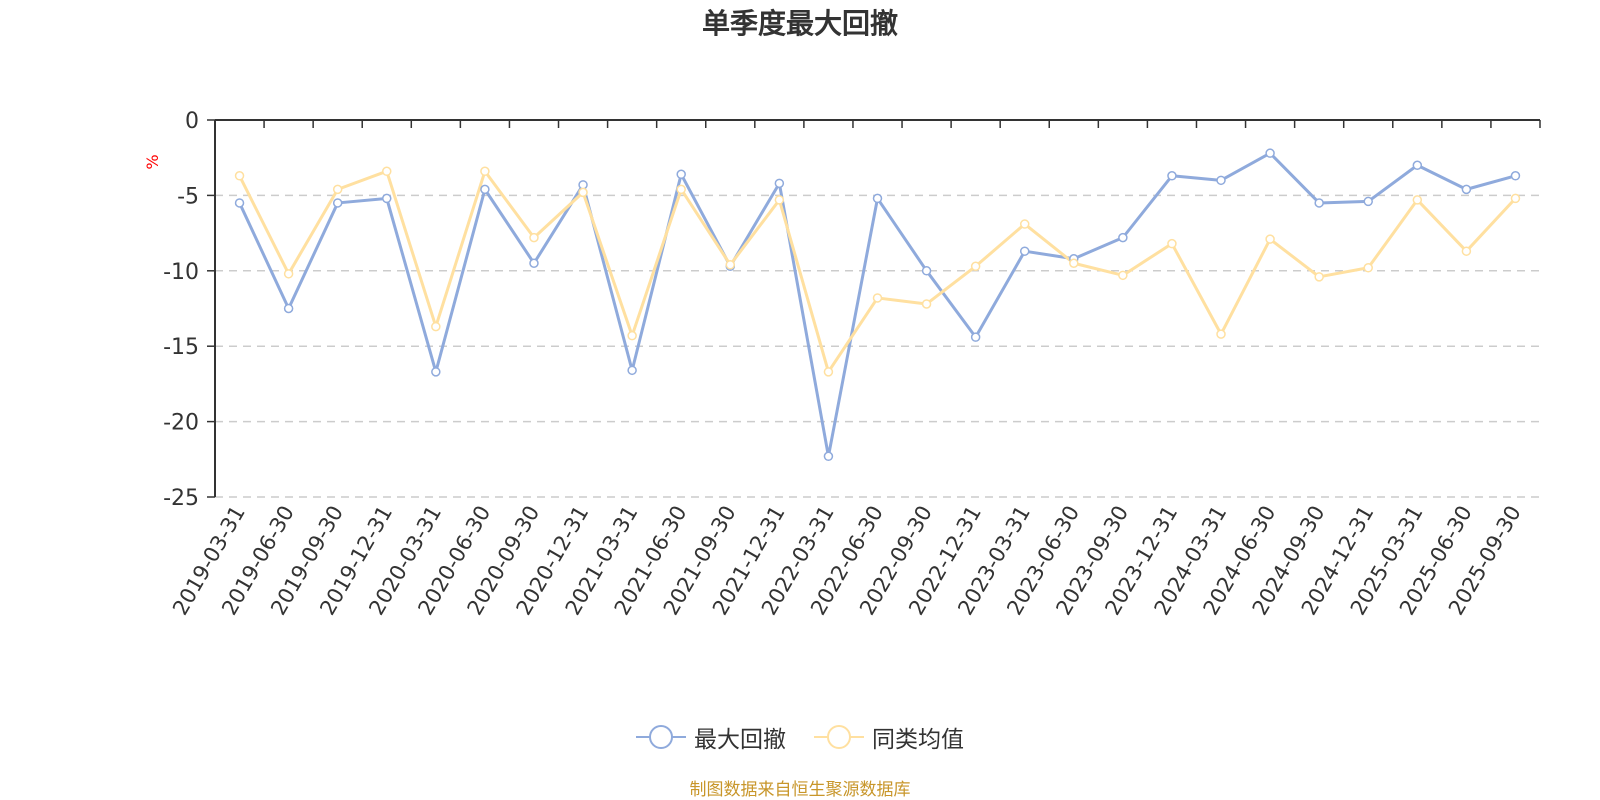  What do you see at coordinates (181, 272) in the screenshot?
I see `y-tick-label: -10` at bounding box center [181, 272].